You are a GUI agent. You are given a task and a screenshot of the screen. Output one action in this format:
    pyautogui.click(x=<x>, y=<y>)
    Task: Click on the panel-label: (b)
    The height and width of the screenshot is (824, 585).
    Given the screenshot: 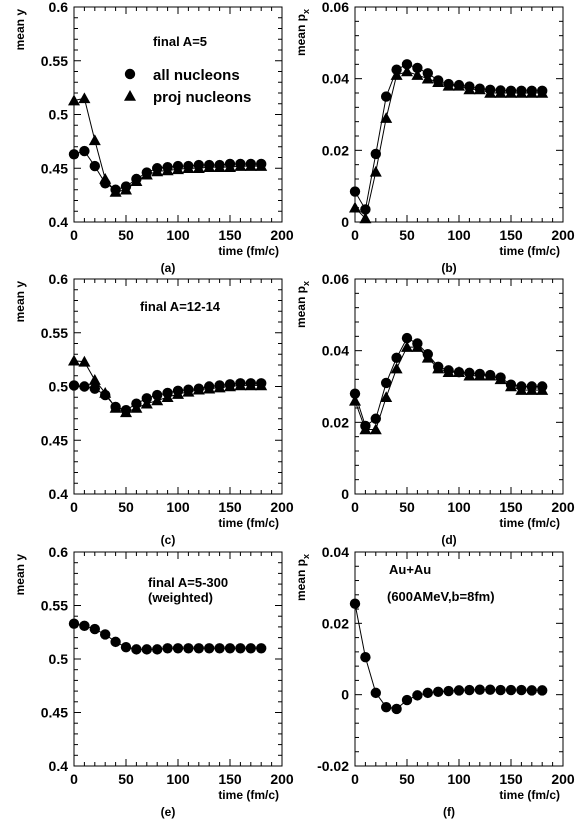 What is the action you would take?
    pyautogui.click(x=448, y=268)
    